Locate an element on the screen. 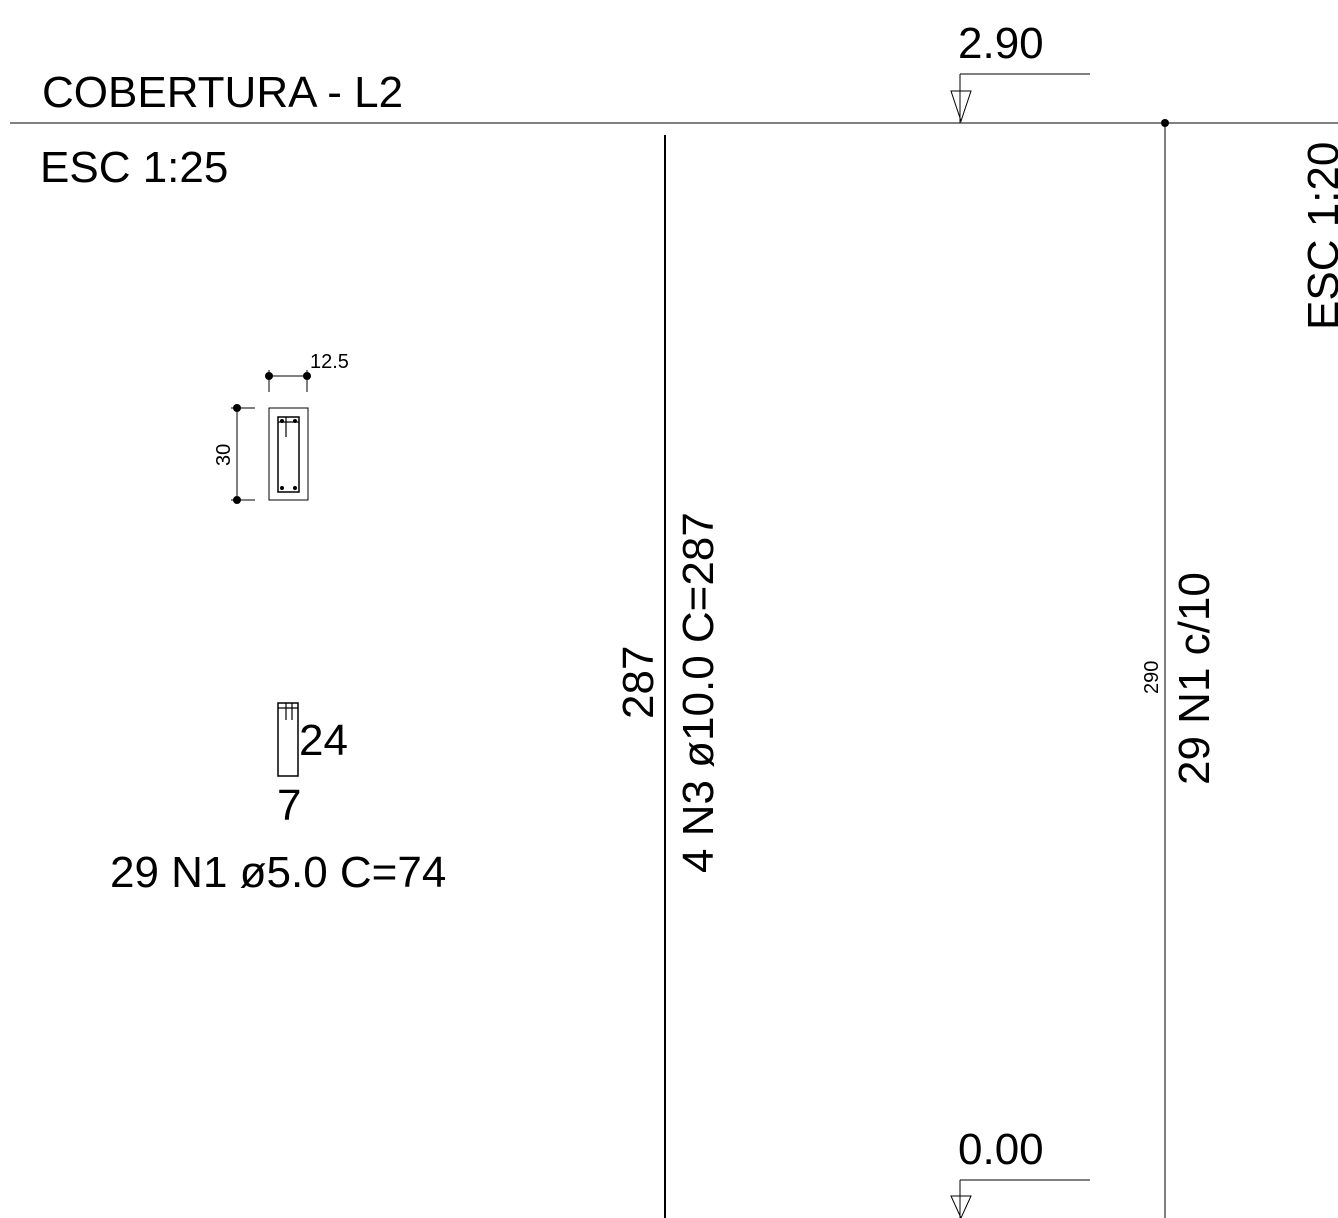 This screenshot has height=1218, width=1338. stirrup-callout: 29 N1 ø5.0 C=74 is located at coordinates (278, 872).